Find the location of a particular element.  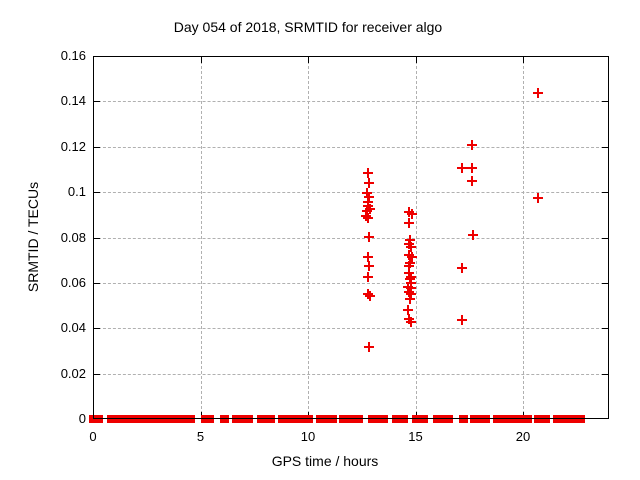

y-tick-label: 0.04 is located at coordinates (73, 328).